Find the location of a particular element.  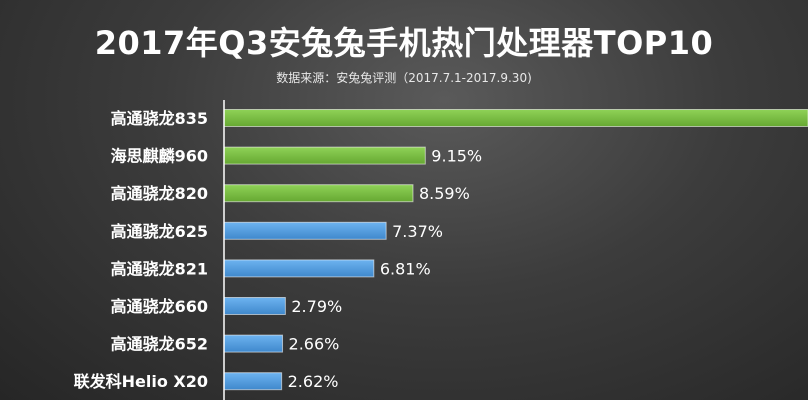

data-label: 8.59% is located at coordinates (444, 193).